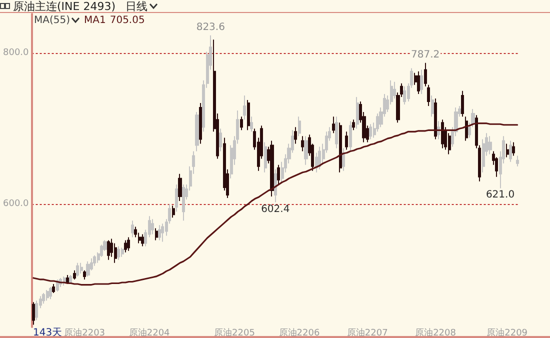  Describe the element at coordinates (127, 20) in the screenshot. I see `annotation: 705.05` at that location.